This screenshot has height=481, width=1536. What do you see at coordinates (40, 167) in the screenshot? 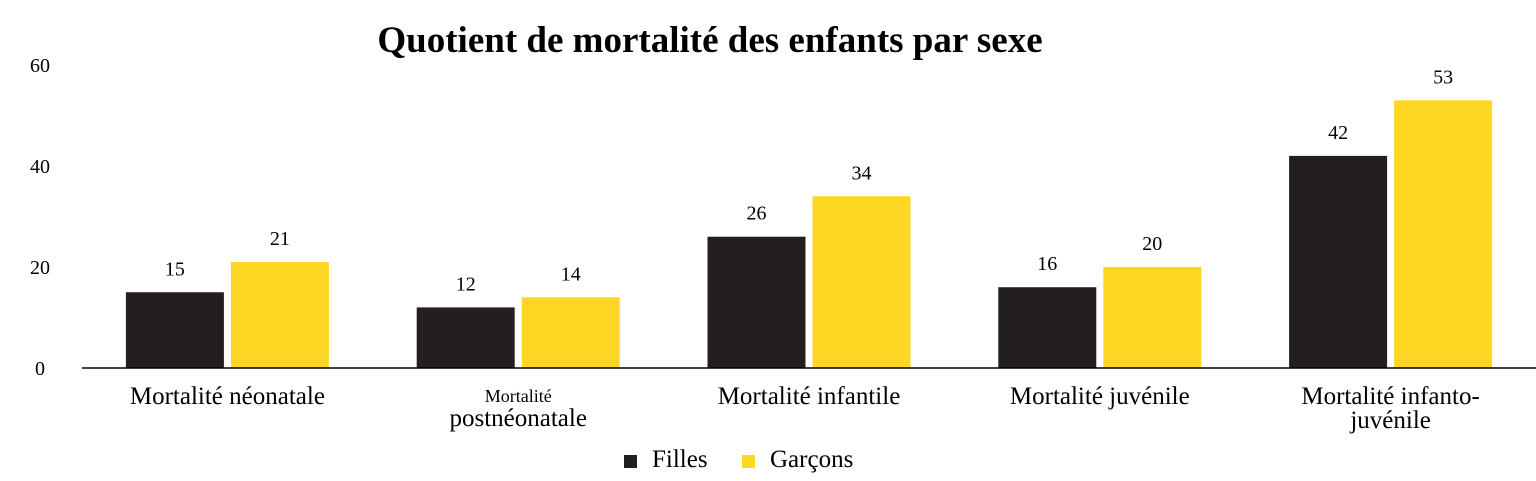
I see `y-tick-label: 40` at bounding box center [40, 167].